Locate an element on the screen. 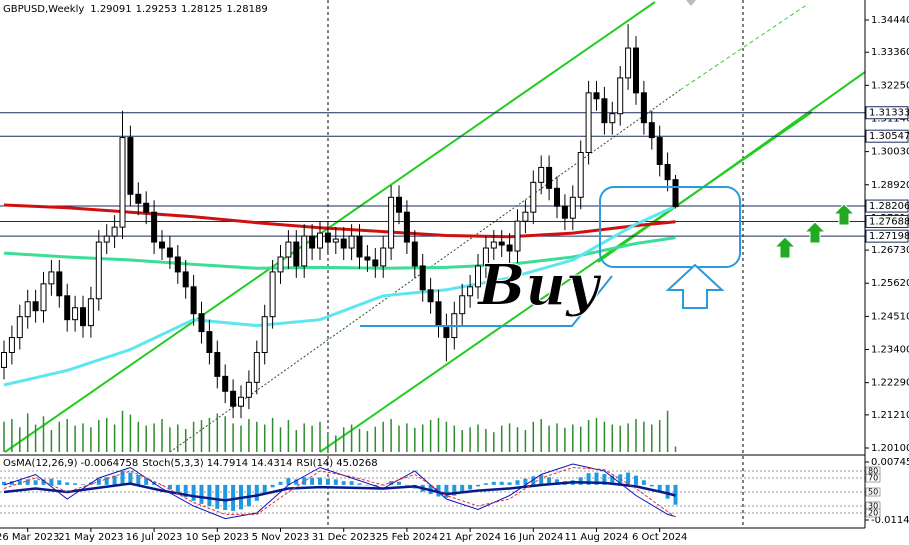 This screenshot has width=909, height=545. stoch-d-line is located at coordinates (339, 492).